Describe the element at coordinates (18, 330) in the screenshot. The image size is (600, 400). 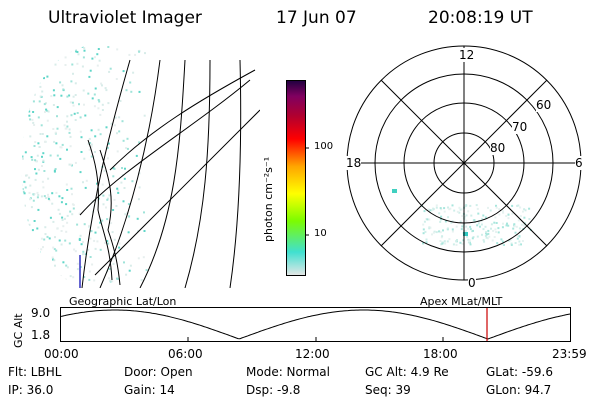
I see `altitude-ylabel: GC Alt` at that location.